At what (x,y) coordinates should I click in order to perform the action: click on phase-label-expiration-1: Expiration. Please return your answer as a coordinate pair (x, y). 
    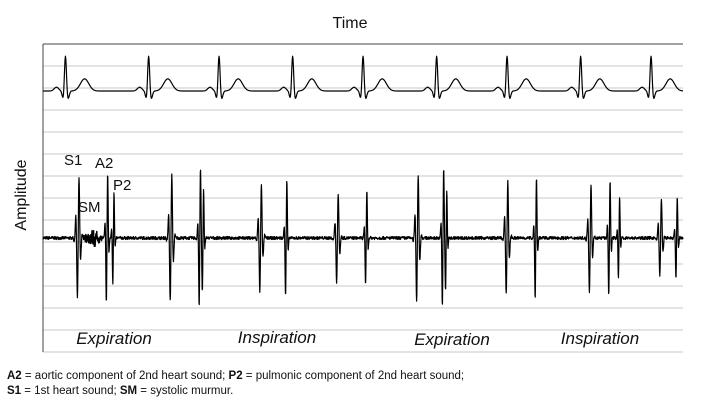
    Looking at the image, I should click on (114, 338).